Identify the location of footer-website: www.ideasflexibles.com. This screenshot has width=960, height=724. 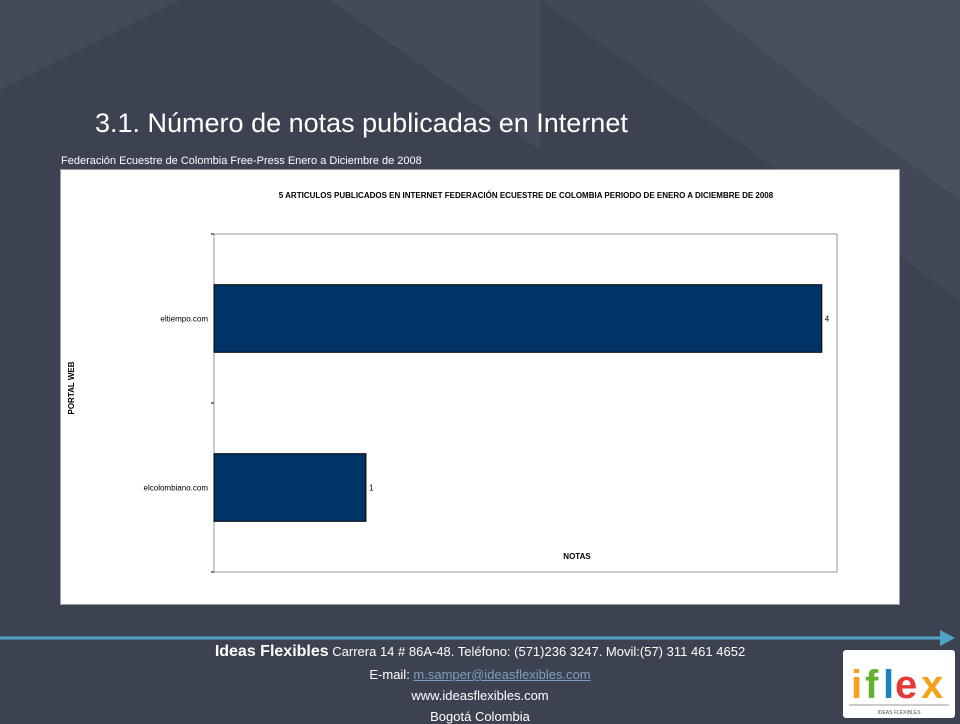
(480, 695).